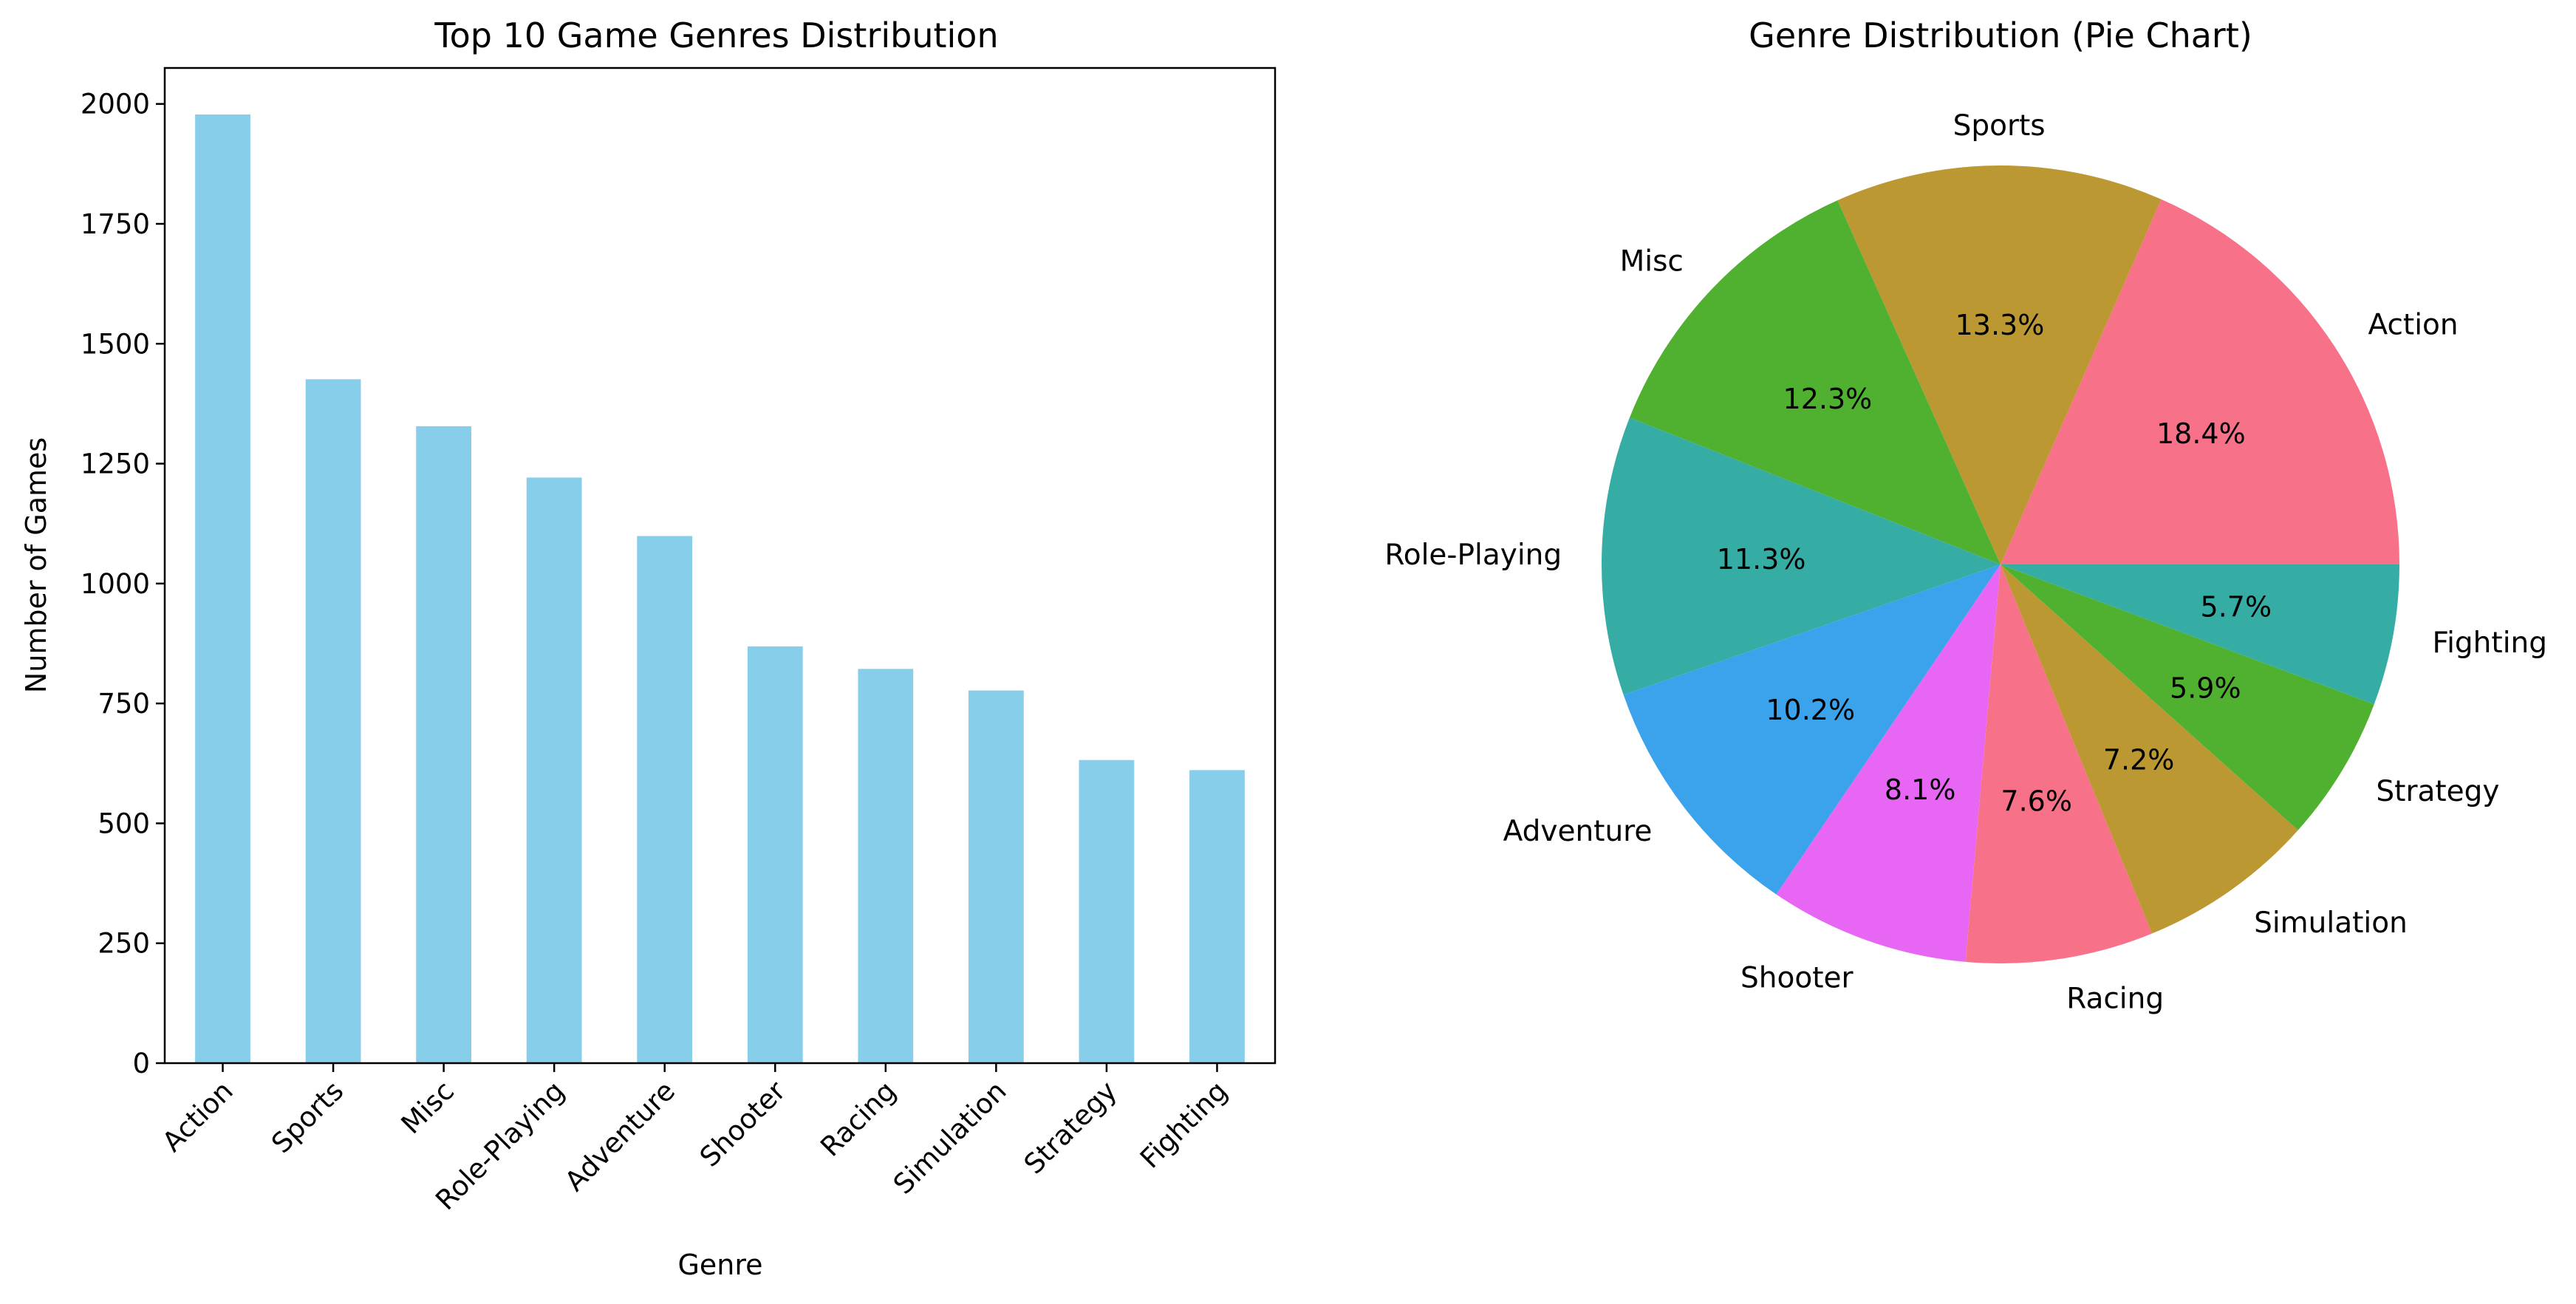 The height and width of the screenshot is (1304, 2576). What do you see at coordinates (1107, 911) in the screenshot?
I see `bar-strategy` at bounding box center [1107, 911].